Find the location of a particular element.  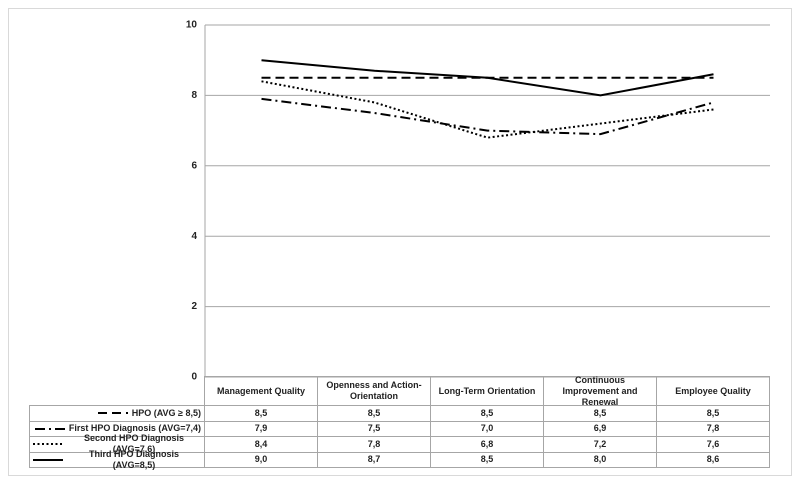

y-tick-label: 4 is located at coordinates (194, 236).